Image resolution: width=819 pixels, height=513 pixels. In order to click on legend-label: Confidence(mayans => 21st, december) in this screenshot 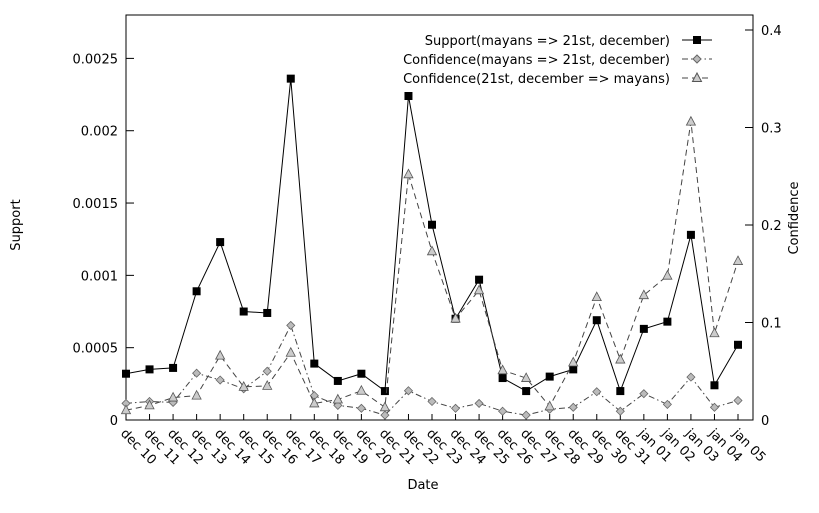, I will do `click(536, 60)`.